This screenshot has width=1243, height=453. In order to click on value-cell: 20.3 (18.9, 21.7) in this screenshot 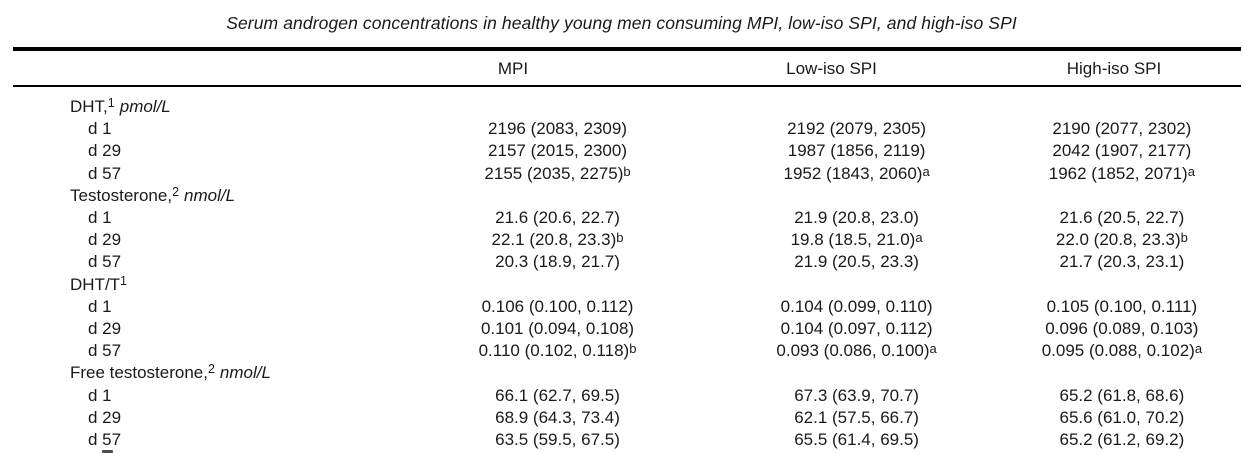, I will do `click(558, 262)`.